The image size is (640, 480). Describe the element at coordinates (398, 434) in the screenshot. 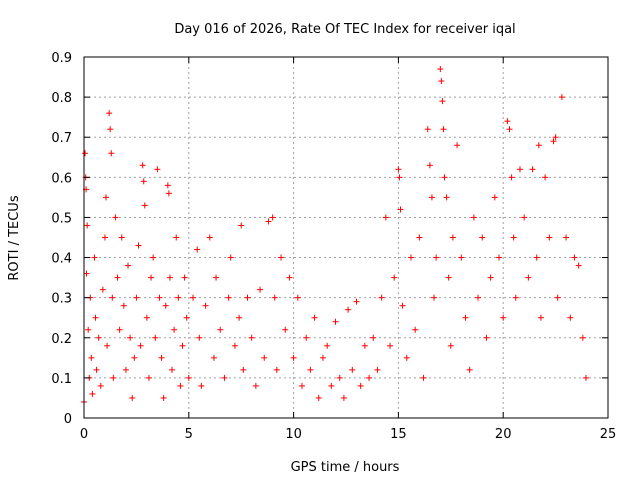

I see `x-tick-label: 15` at that location.